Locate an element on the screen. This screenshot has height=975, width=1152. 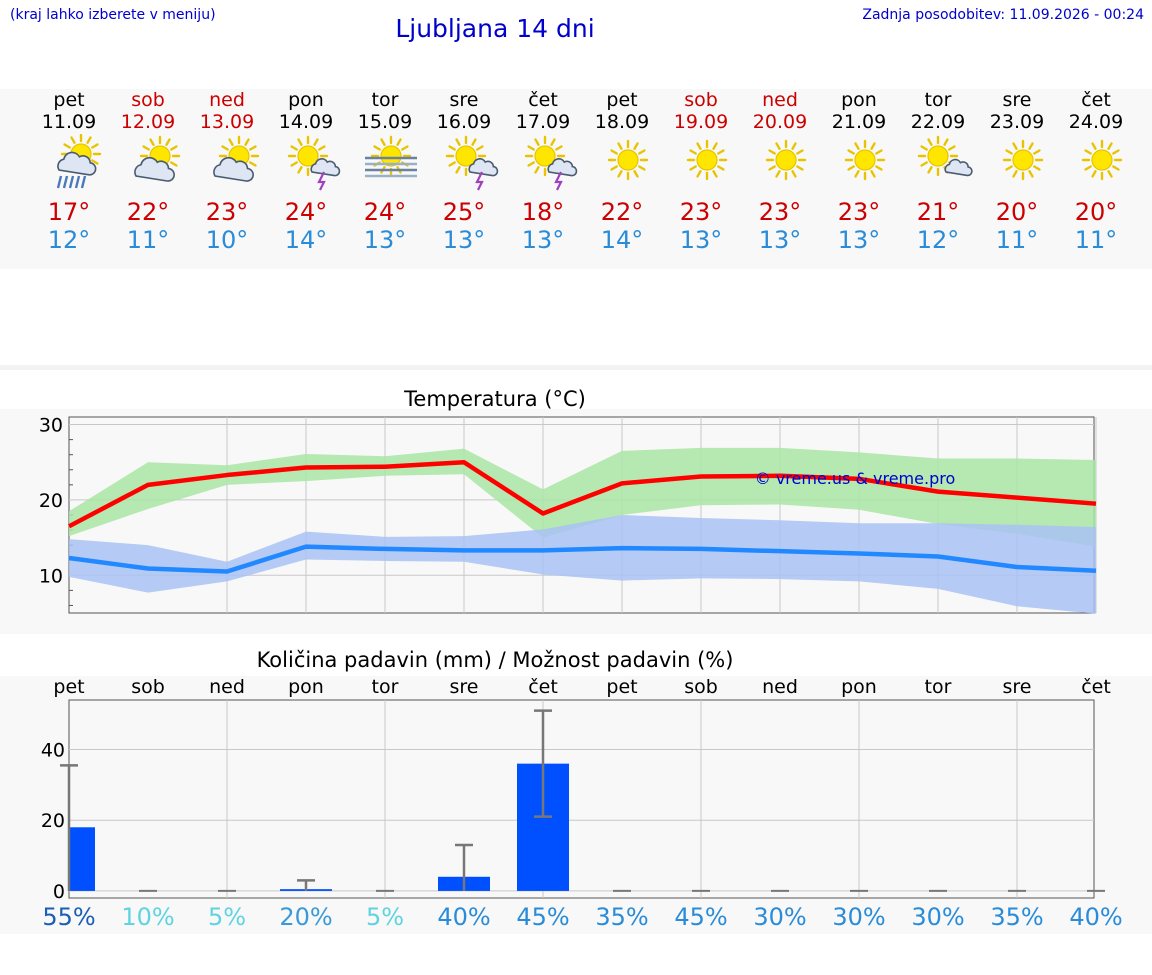
sun-cloud-icon is located at coordinates (157, 158).